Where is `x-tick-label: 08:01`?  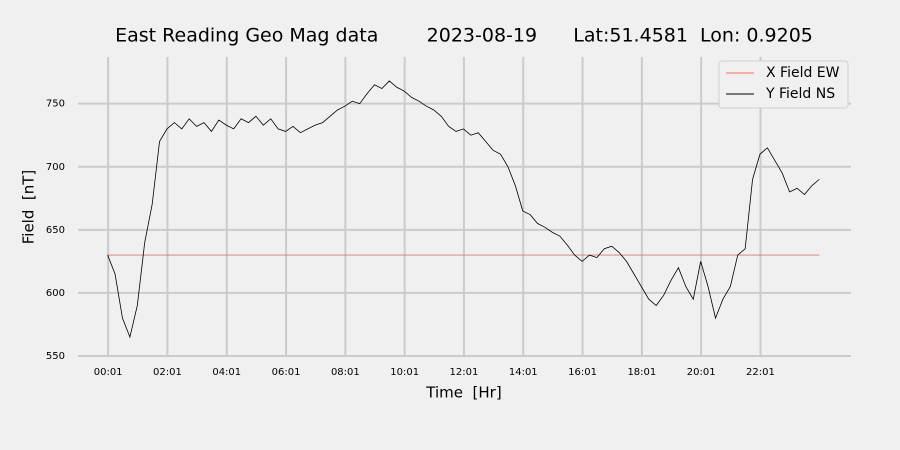 x-tick-label: 08:01 is located at coordinates (345, 372).